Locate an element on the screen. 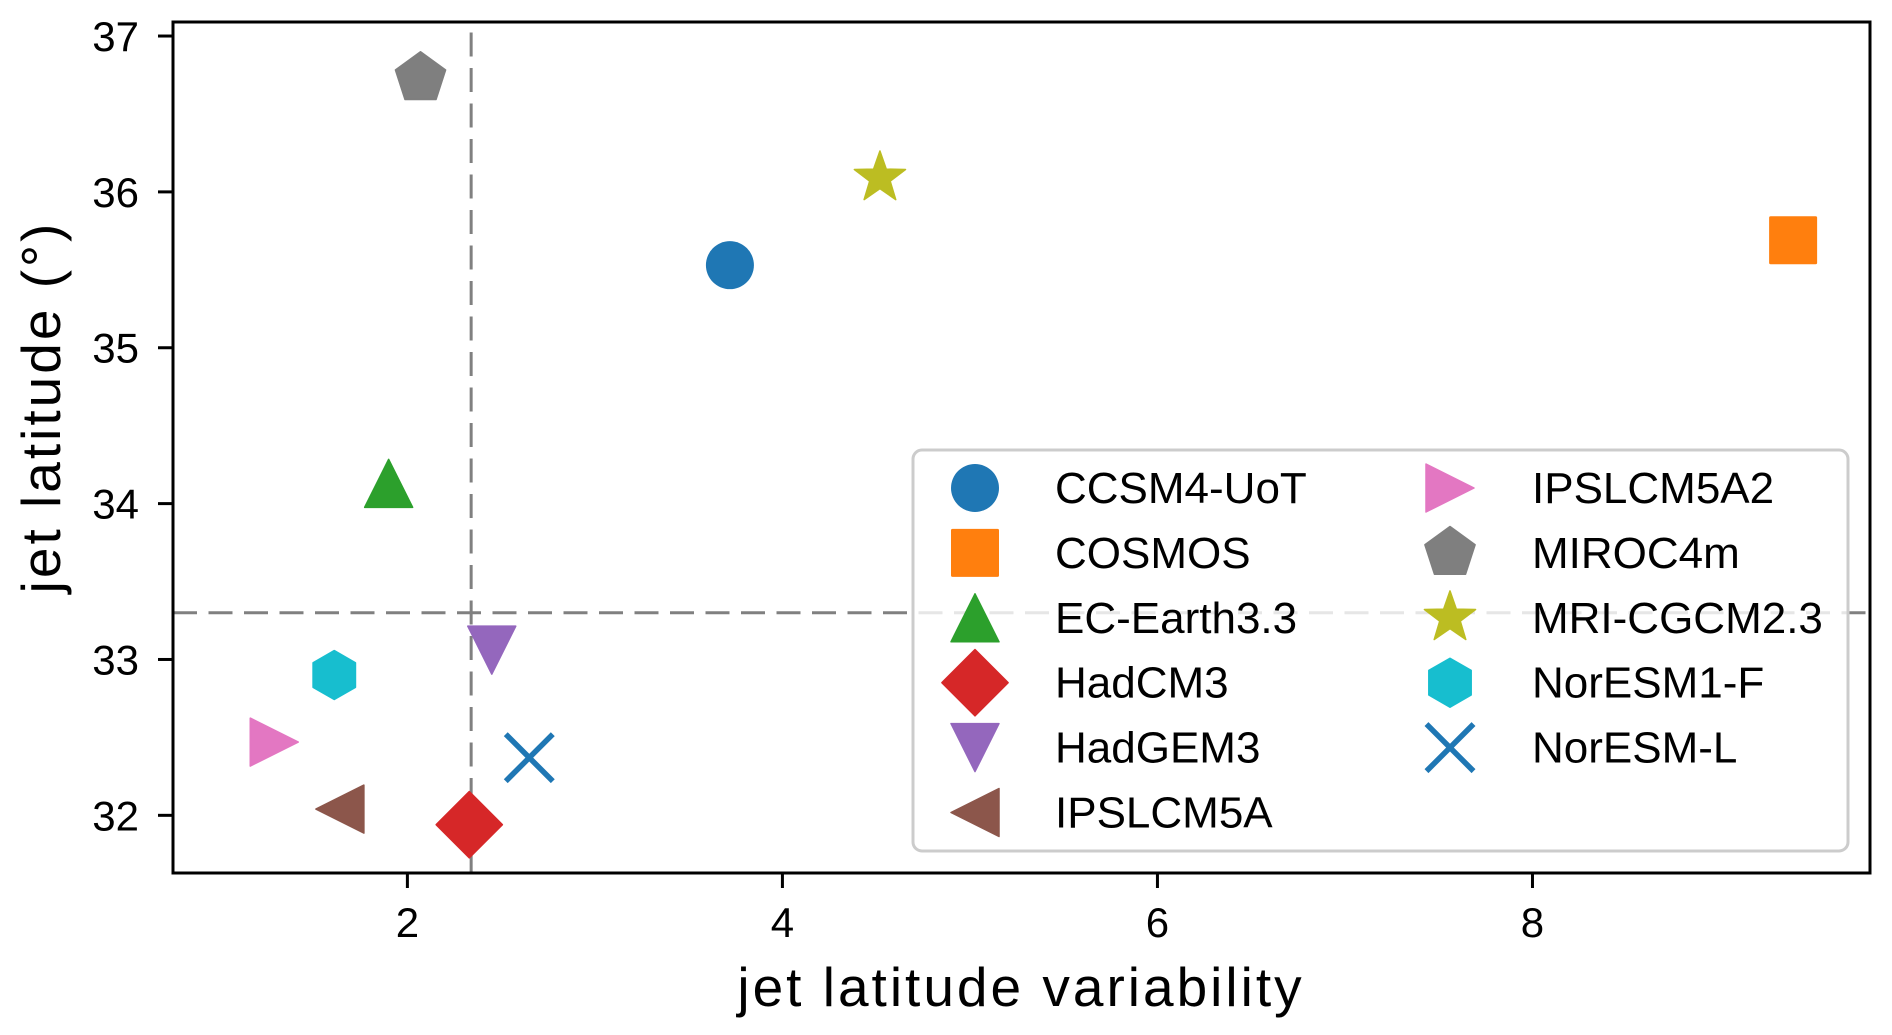 The width and height of the screenshot is (1892, 1035). legend-item-miroc4m: MIROC4m is located at coordinates (1582, 551).